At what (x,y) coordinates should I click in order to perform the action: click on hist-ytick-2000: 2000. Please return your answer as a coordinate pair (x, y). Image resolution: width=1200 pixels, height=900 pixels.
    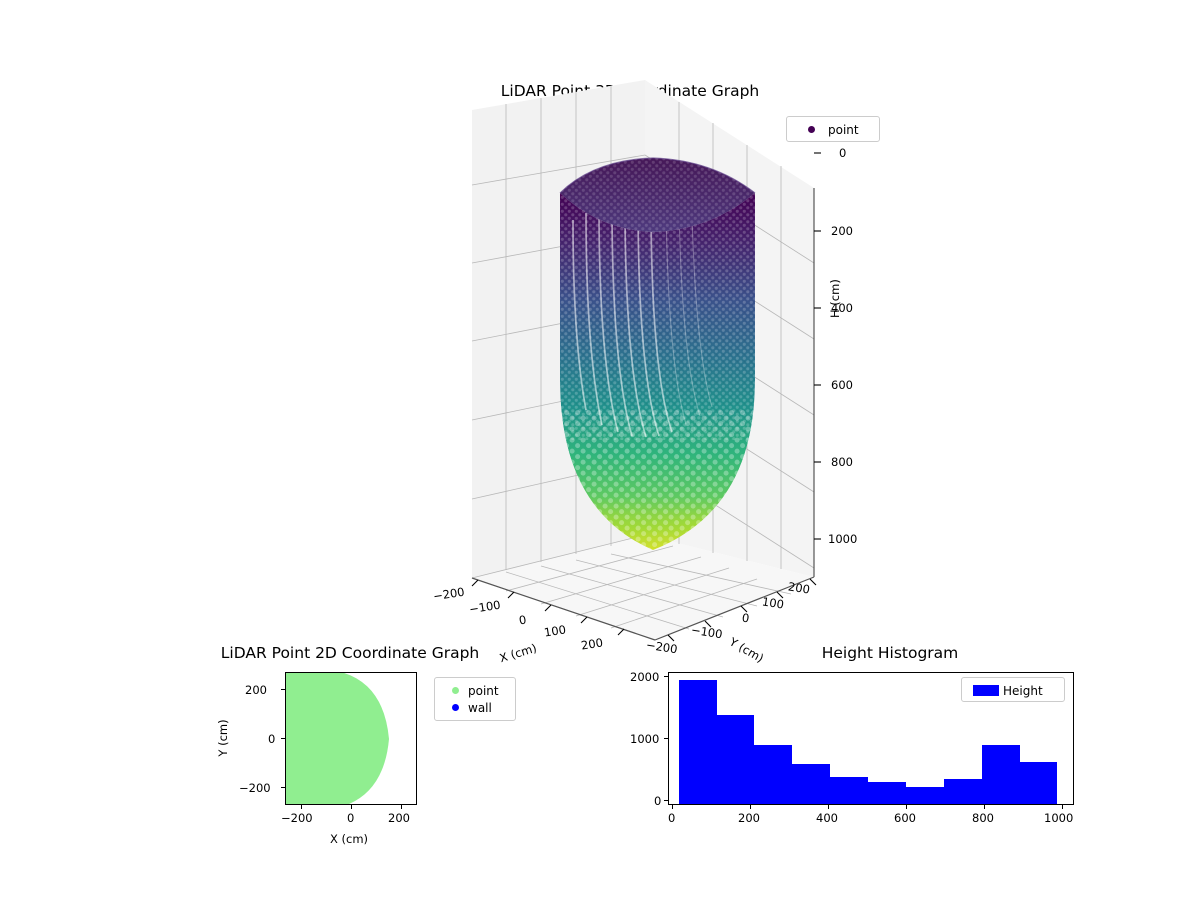
    Looking at the image, I should click on (645, 677).